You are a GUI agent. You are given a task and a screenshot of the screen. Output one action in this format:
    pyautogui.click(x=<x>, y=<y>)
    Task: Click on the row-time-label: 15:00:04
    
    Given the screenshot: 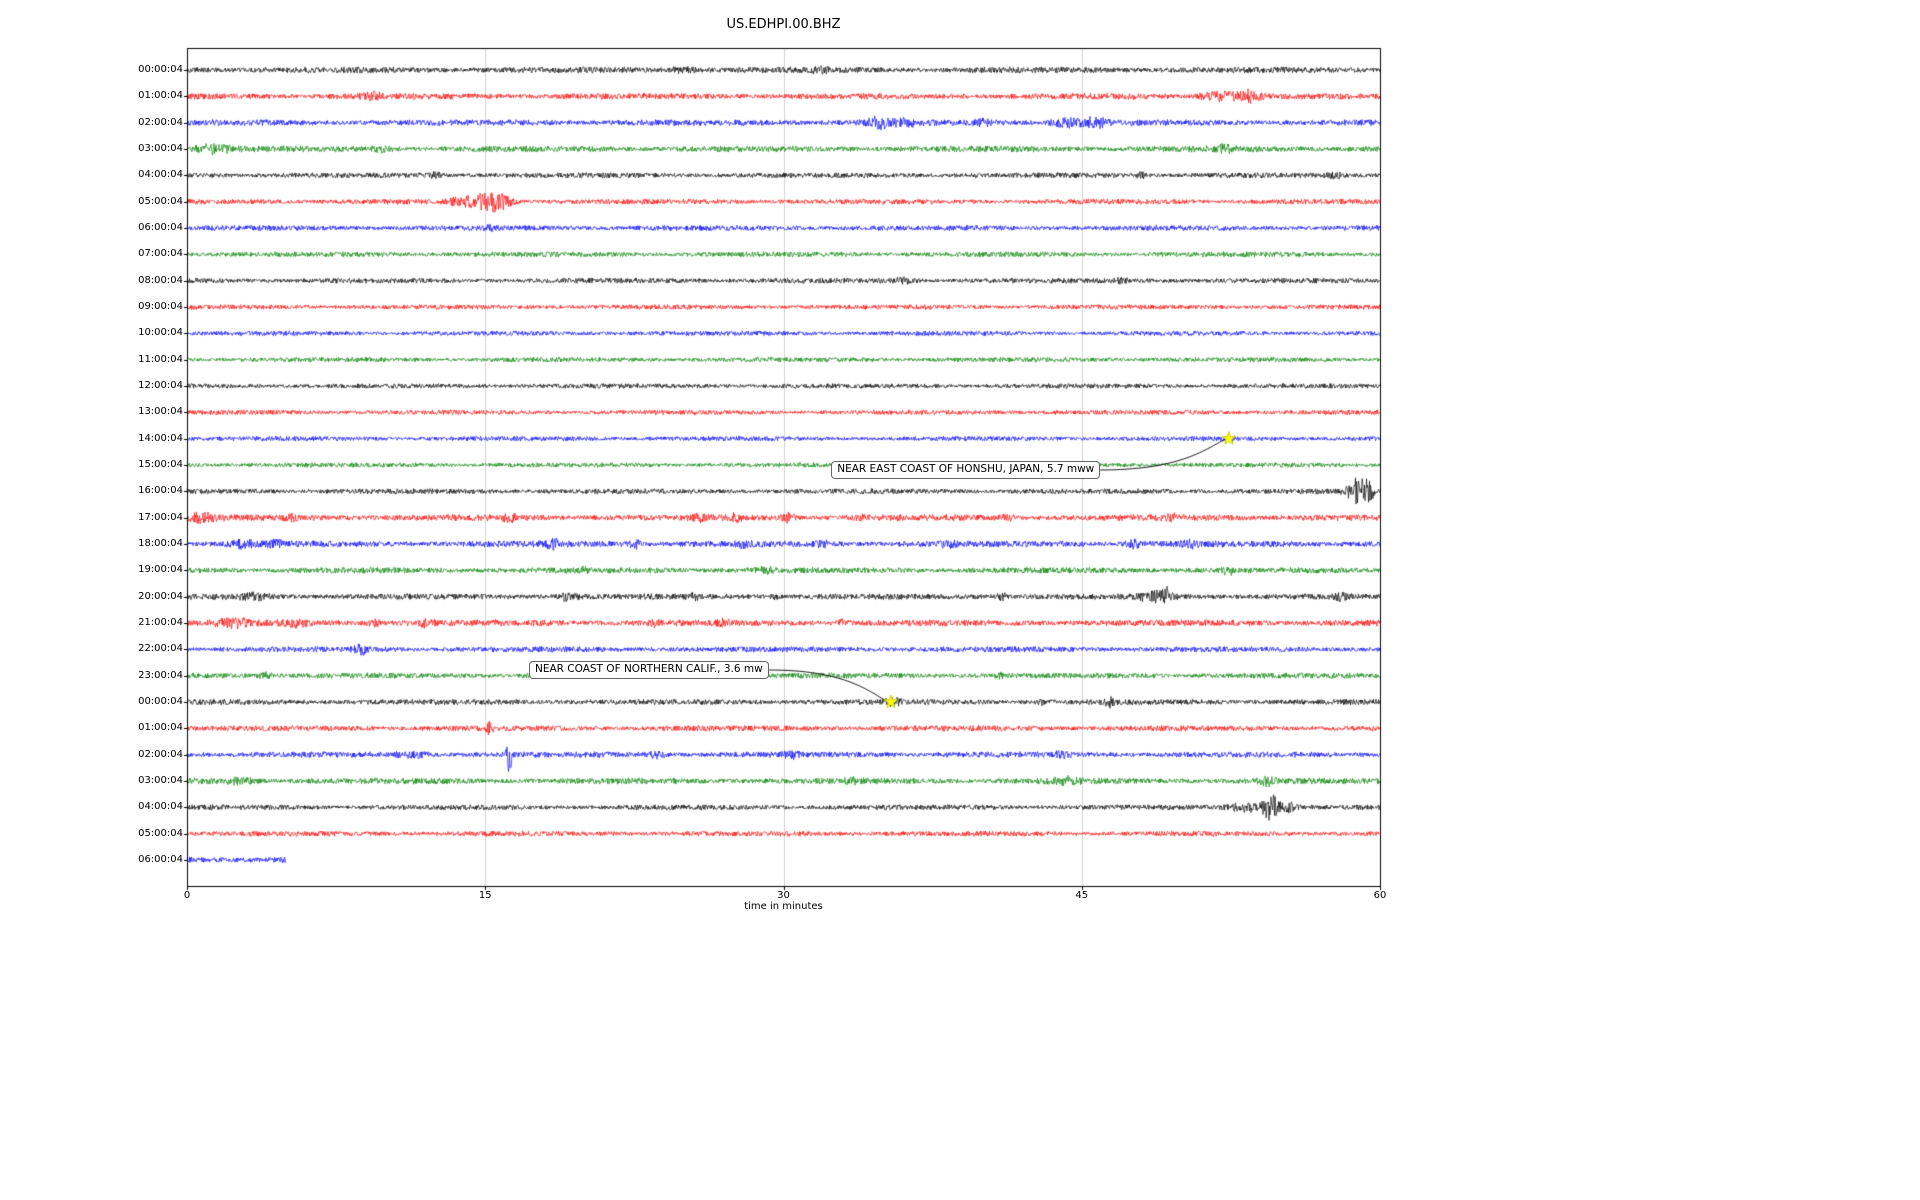 What is the action you would take?
    pyautogui.click(x=160, y=464)
    